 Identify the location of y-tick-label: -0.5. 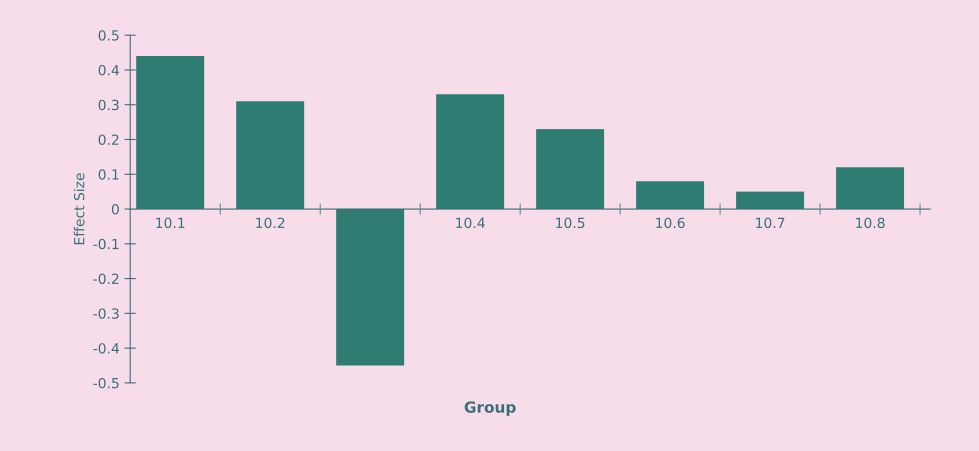
(106, 383).